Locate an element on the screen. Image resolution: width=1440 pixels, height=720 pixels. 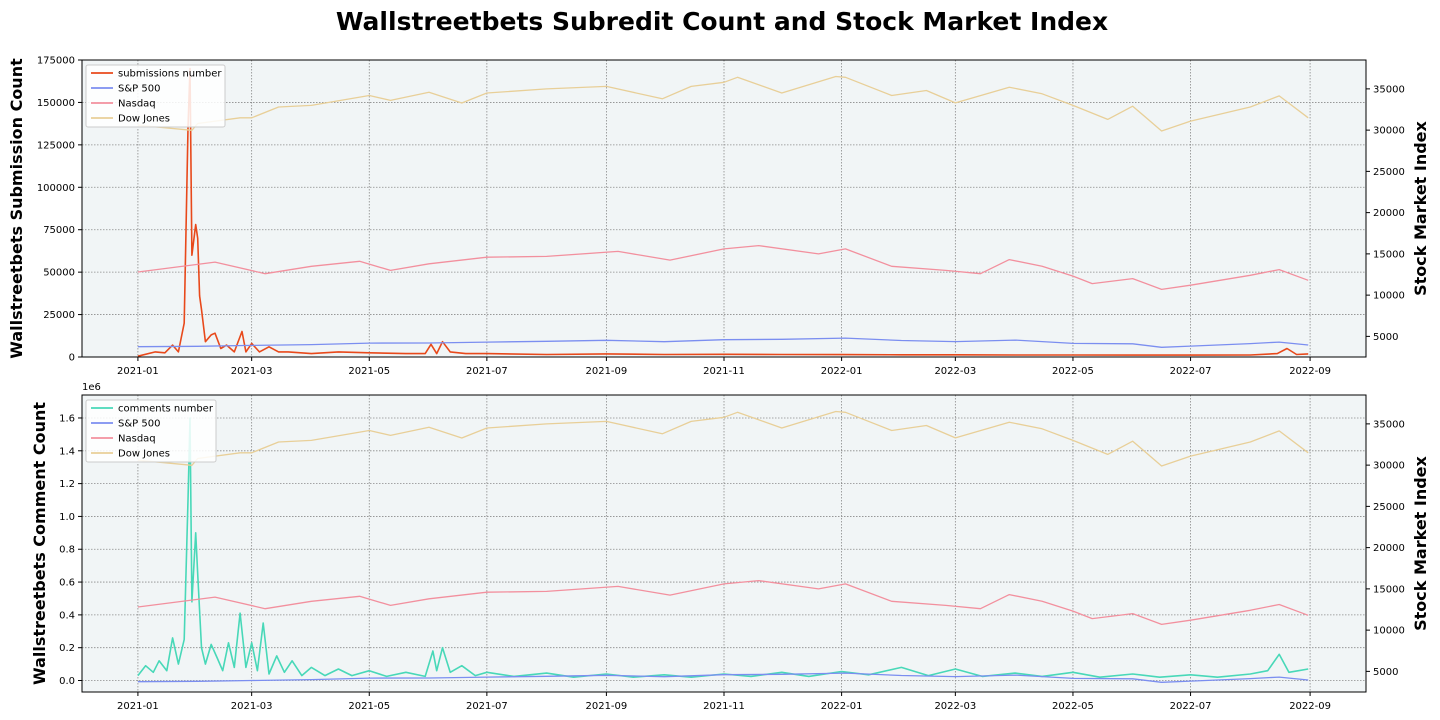
y-tick-label: 0.4 is located at coordinates (67, 615).